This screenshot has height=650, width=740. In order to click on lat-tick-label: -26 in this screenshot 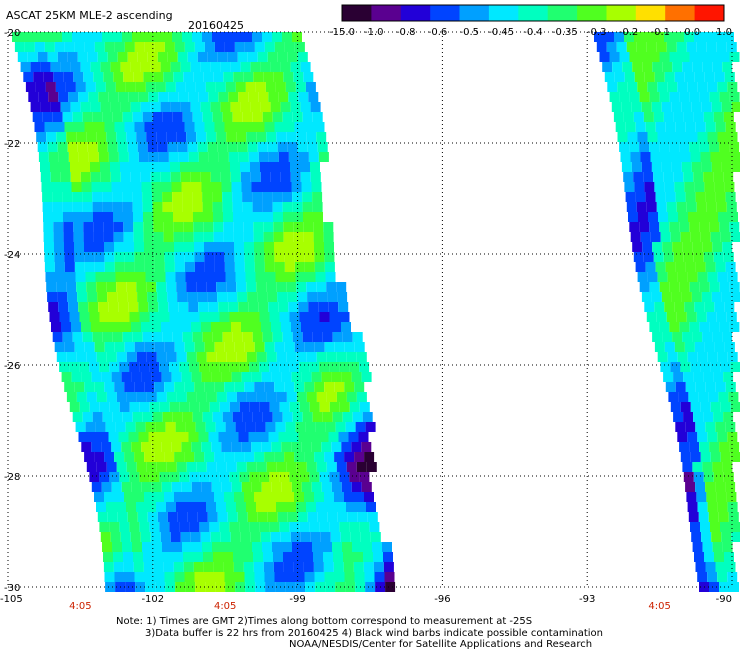, I will do `click(12, 366)`.